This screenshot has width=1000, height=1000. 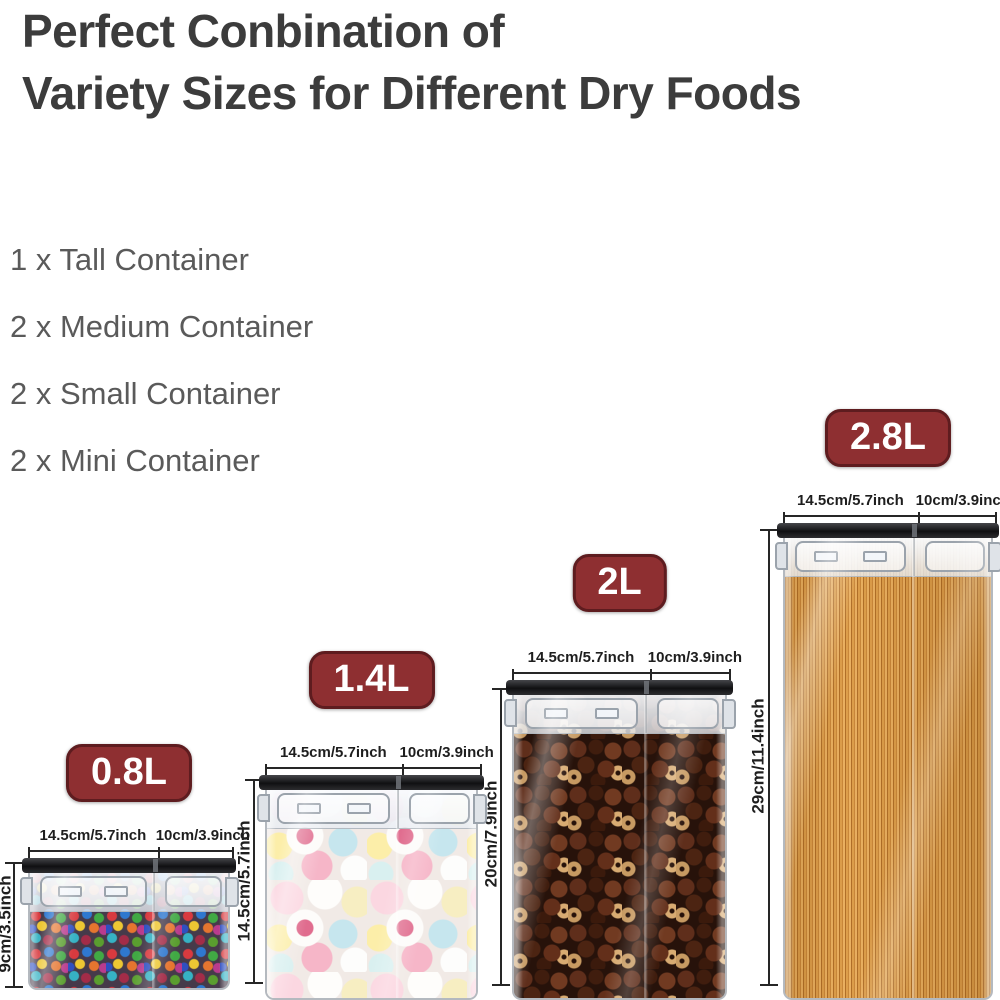 What do you see at coordinates (8, 924) in the screenshot?
I see `height-label: 9cm/3.5inch` at bounding box center [8, 924].